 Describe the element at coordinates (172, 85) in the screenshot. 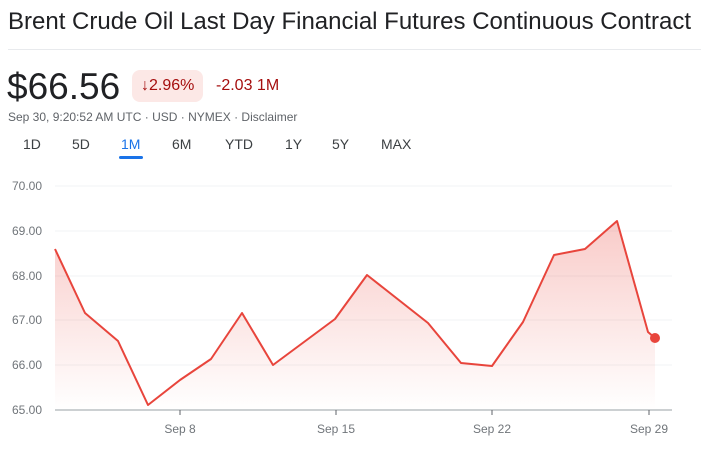

I see `change-percent: 2.96%` at that location.